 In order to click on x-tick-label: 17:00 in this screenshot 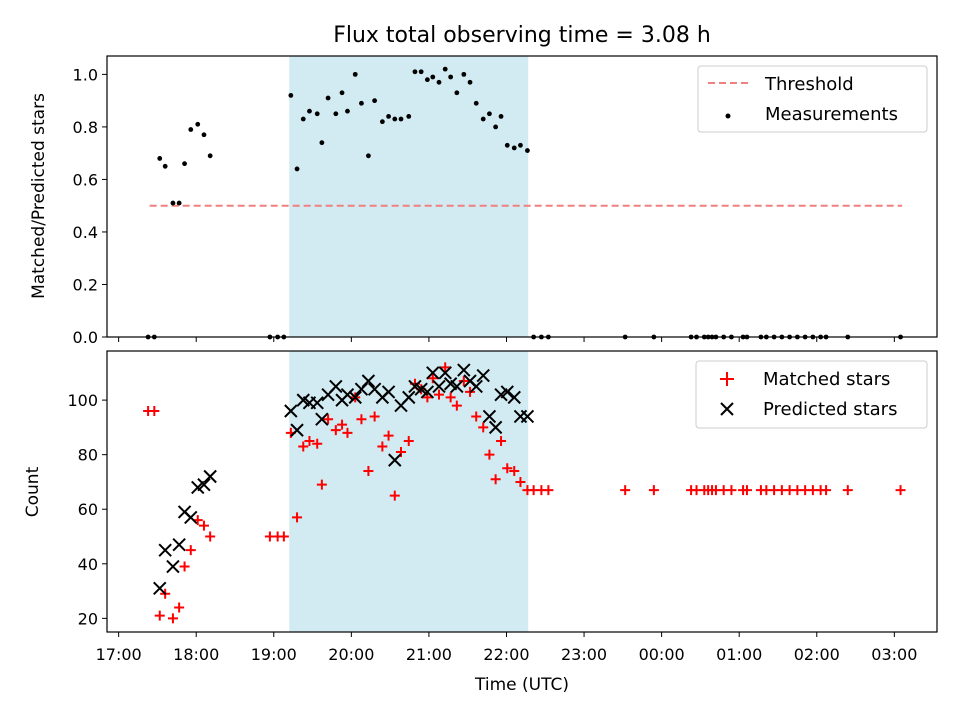, I will do `click(119, 654)`.